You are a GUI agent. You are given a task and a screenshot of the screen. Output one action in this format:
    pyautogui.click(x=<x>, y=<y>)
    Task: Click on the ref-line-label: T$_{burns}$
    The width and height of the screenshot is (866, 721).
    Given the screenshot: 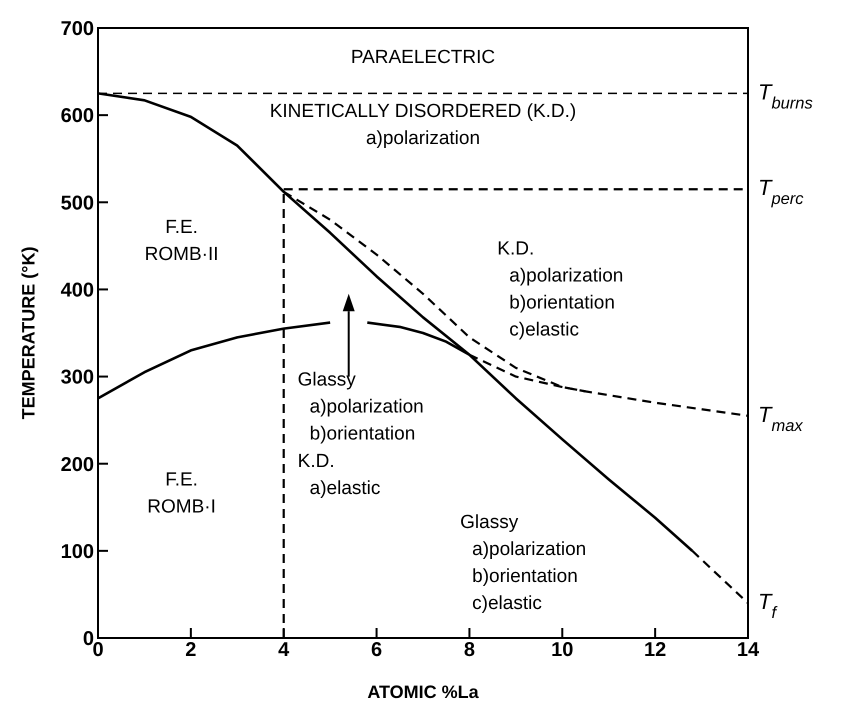 What is the action you would take?
    pyautogui.click(x=785, y=95)
    